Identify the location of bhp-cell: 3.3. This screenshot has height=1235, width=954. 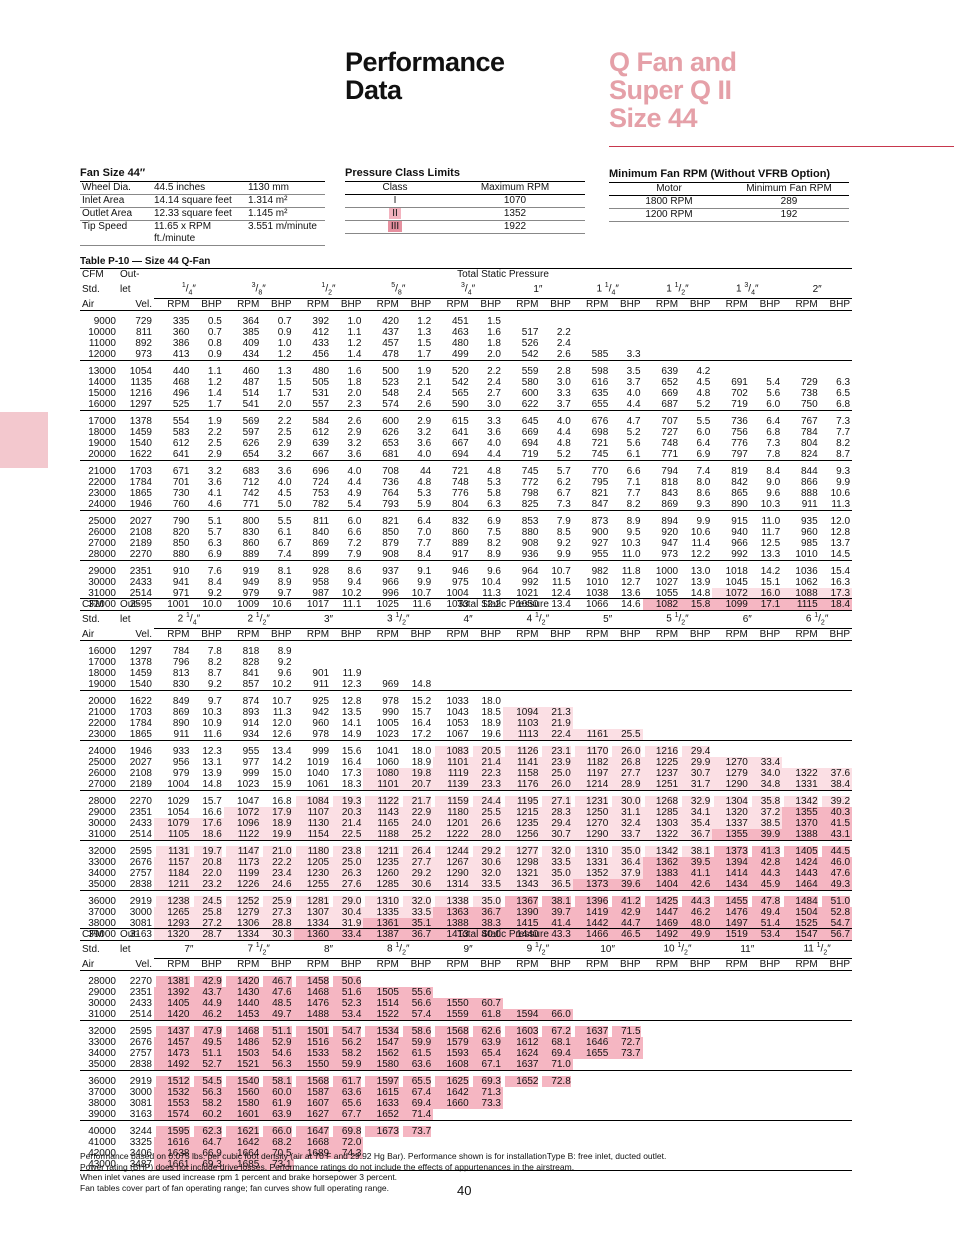
(626, 355).